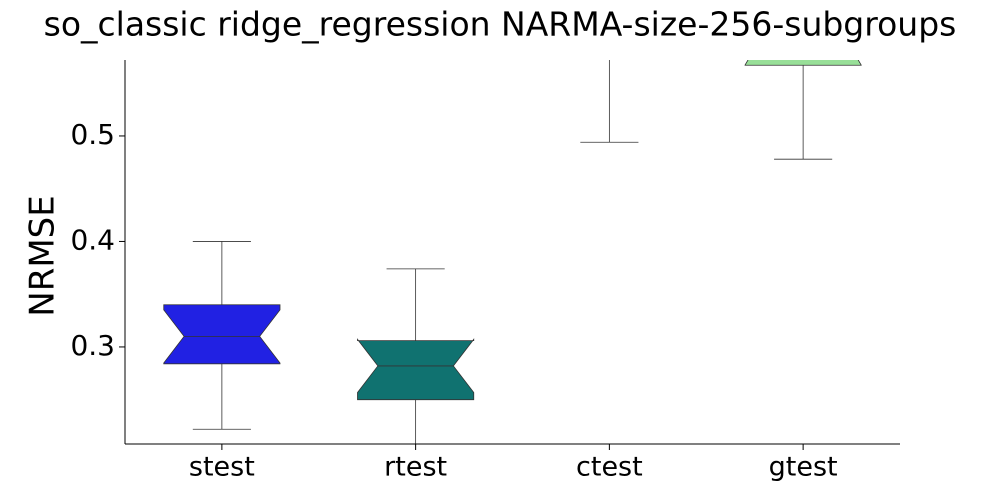 The width and height of the screenshot is (1000, 500). What do you see at coordinates (803, 467) in the screenshot?
I see `x-tick-label: gtest` at bounding box center [803, 467].